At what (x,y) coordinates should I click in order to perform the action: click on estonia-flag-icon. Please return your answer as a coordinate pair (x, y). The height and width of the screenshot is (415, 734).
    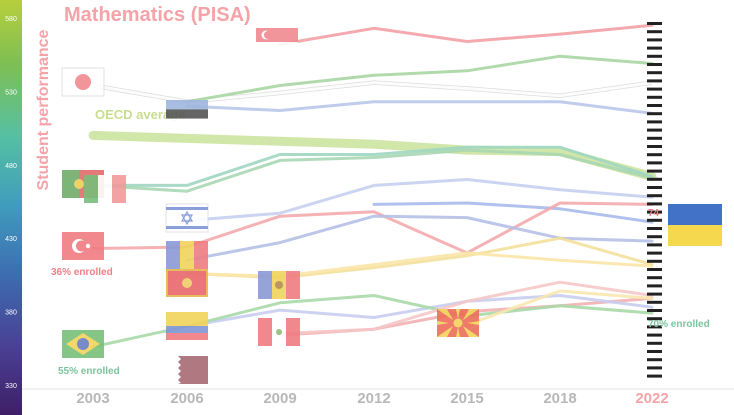
    Looking at the image, I should click on (187, 114).